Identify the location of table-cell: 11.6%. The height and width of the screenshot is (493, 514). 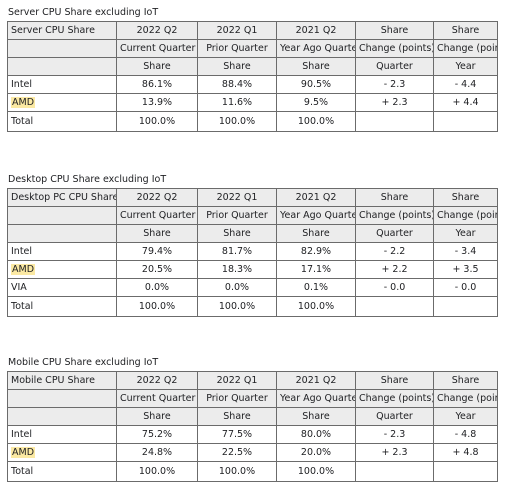
(237, 102).